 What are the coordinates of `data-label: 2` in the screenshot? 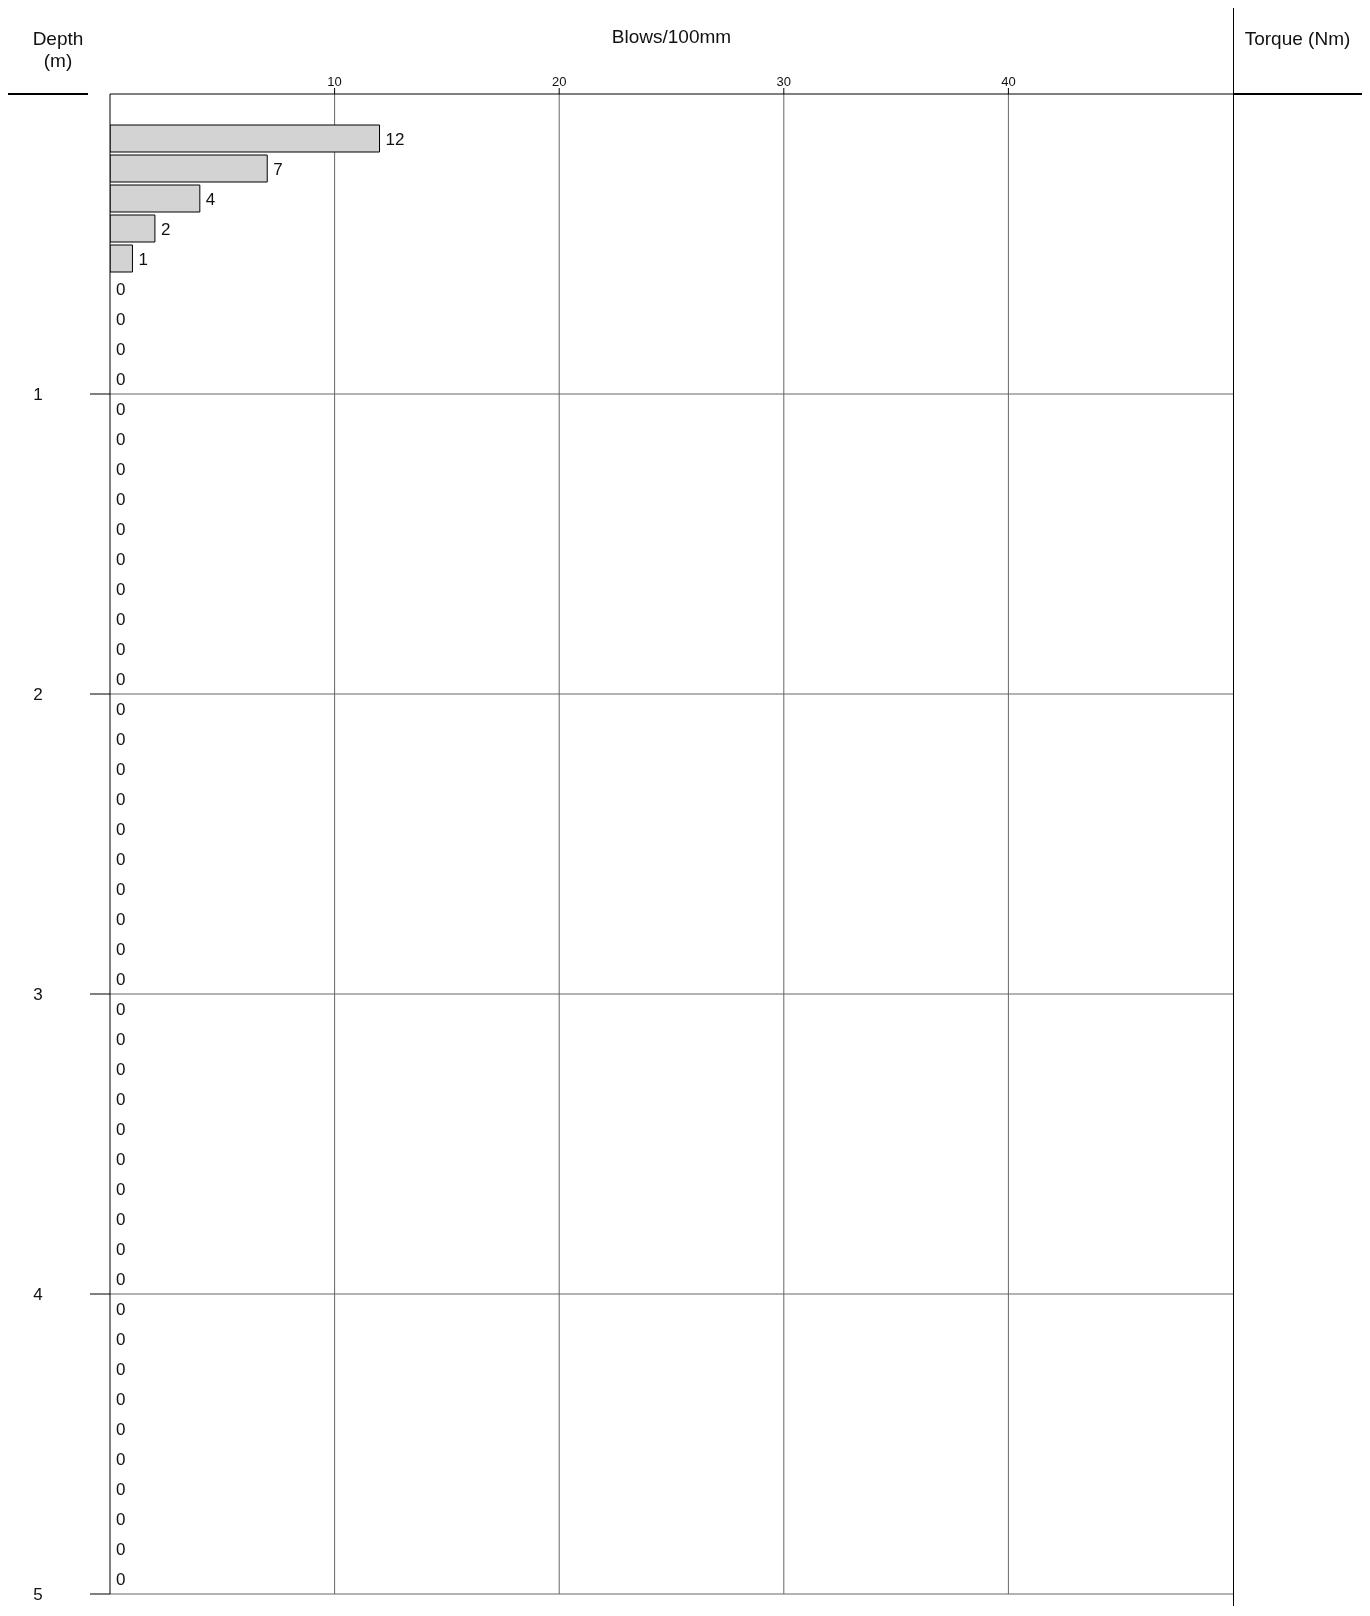 It's located at (165, 229).